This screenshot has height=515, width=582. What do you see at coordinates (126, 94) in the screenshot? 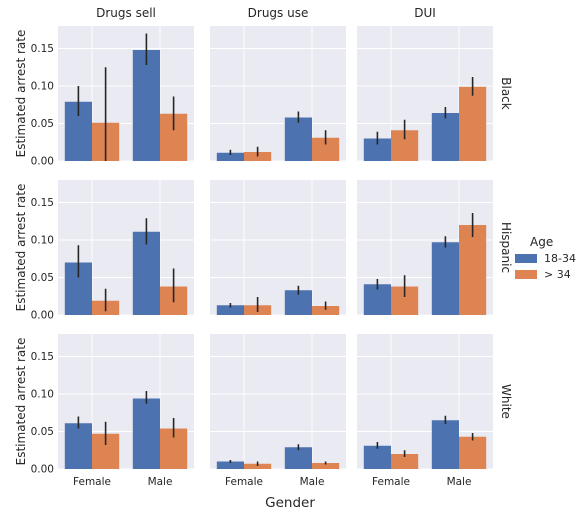
I see `panel-black-drugs-sell` at bounding box center [126, 94].